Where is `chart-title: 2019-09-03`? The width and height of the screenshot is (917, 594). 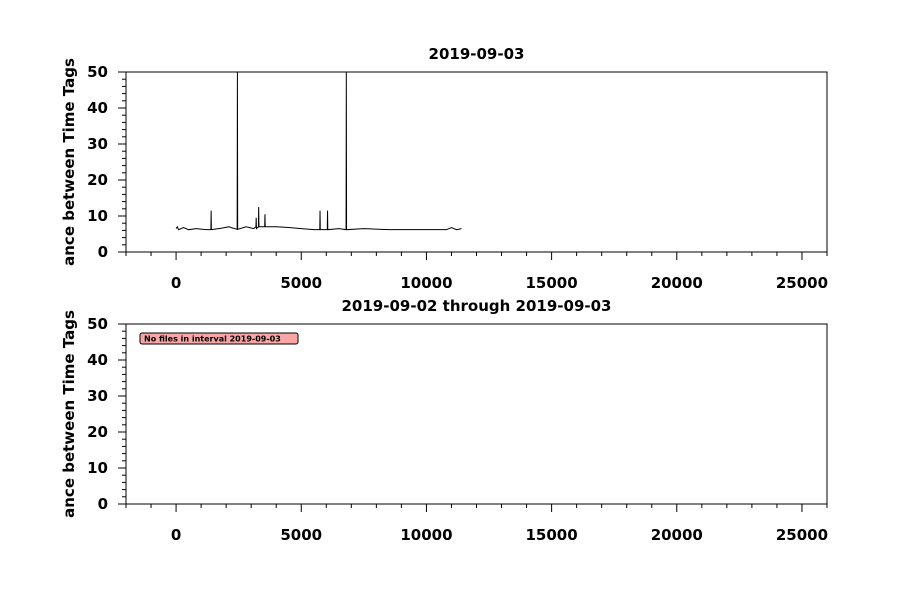
chart-title: 2019-09-03 is located at coordinates (477, 54).